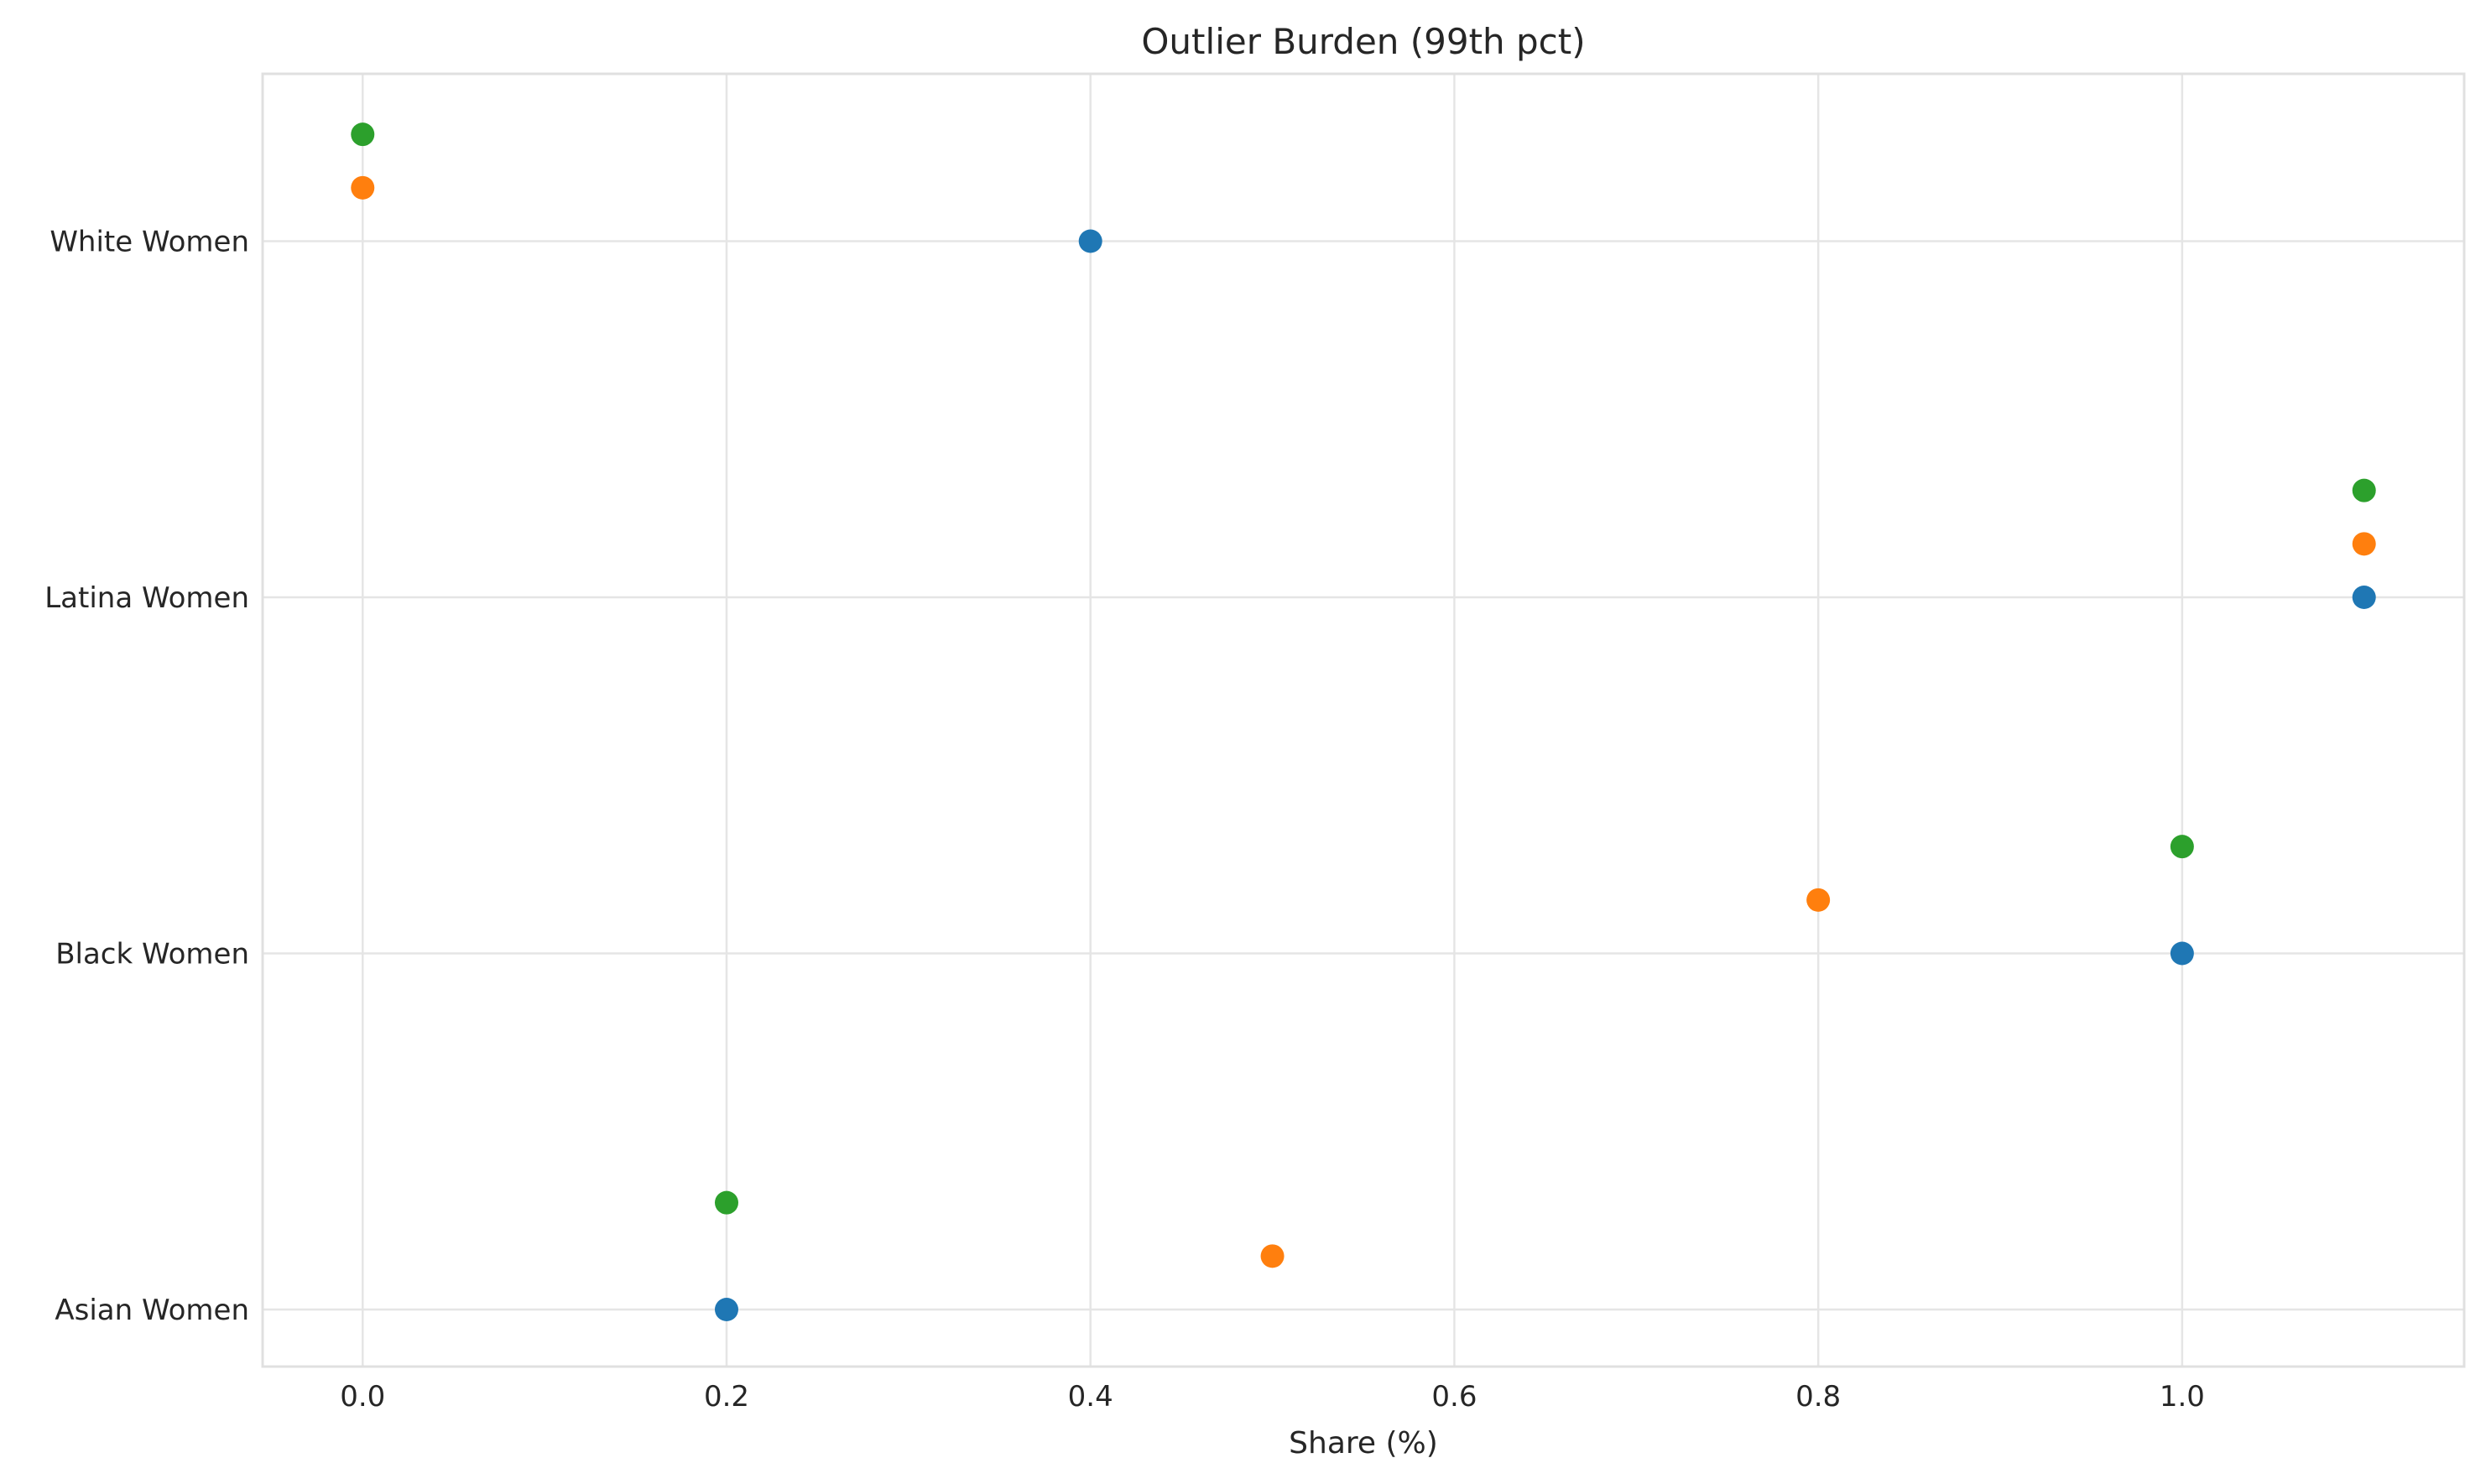 The image size is (2491, 1484). I want to click on y-tick-label: Black Women, so click(152, 954).